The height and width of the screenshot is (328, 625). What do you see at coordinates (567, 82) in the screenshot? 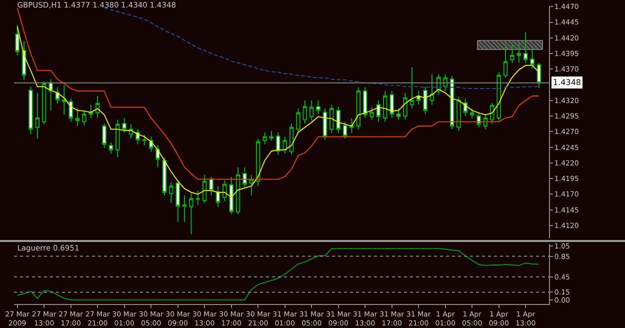
I see `ref-line-label: 1.4348` at bounding box center [567, 82].